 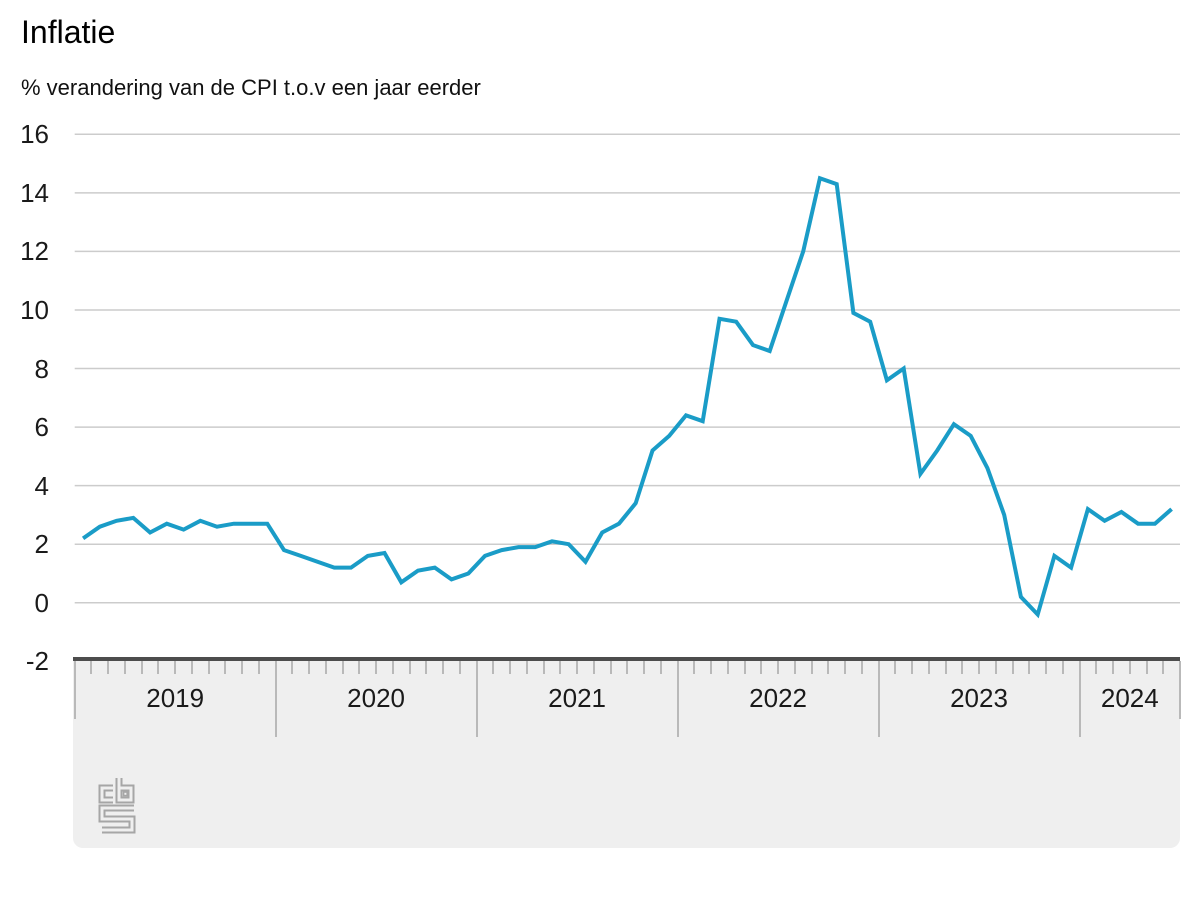 What do you see at coordinates (68, 32) in the screenshot?
I see `chart-title: Inflatie` at bounding box center [68, 32].